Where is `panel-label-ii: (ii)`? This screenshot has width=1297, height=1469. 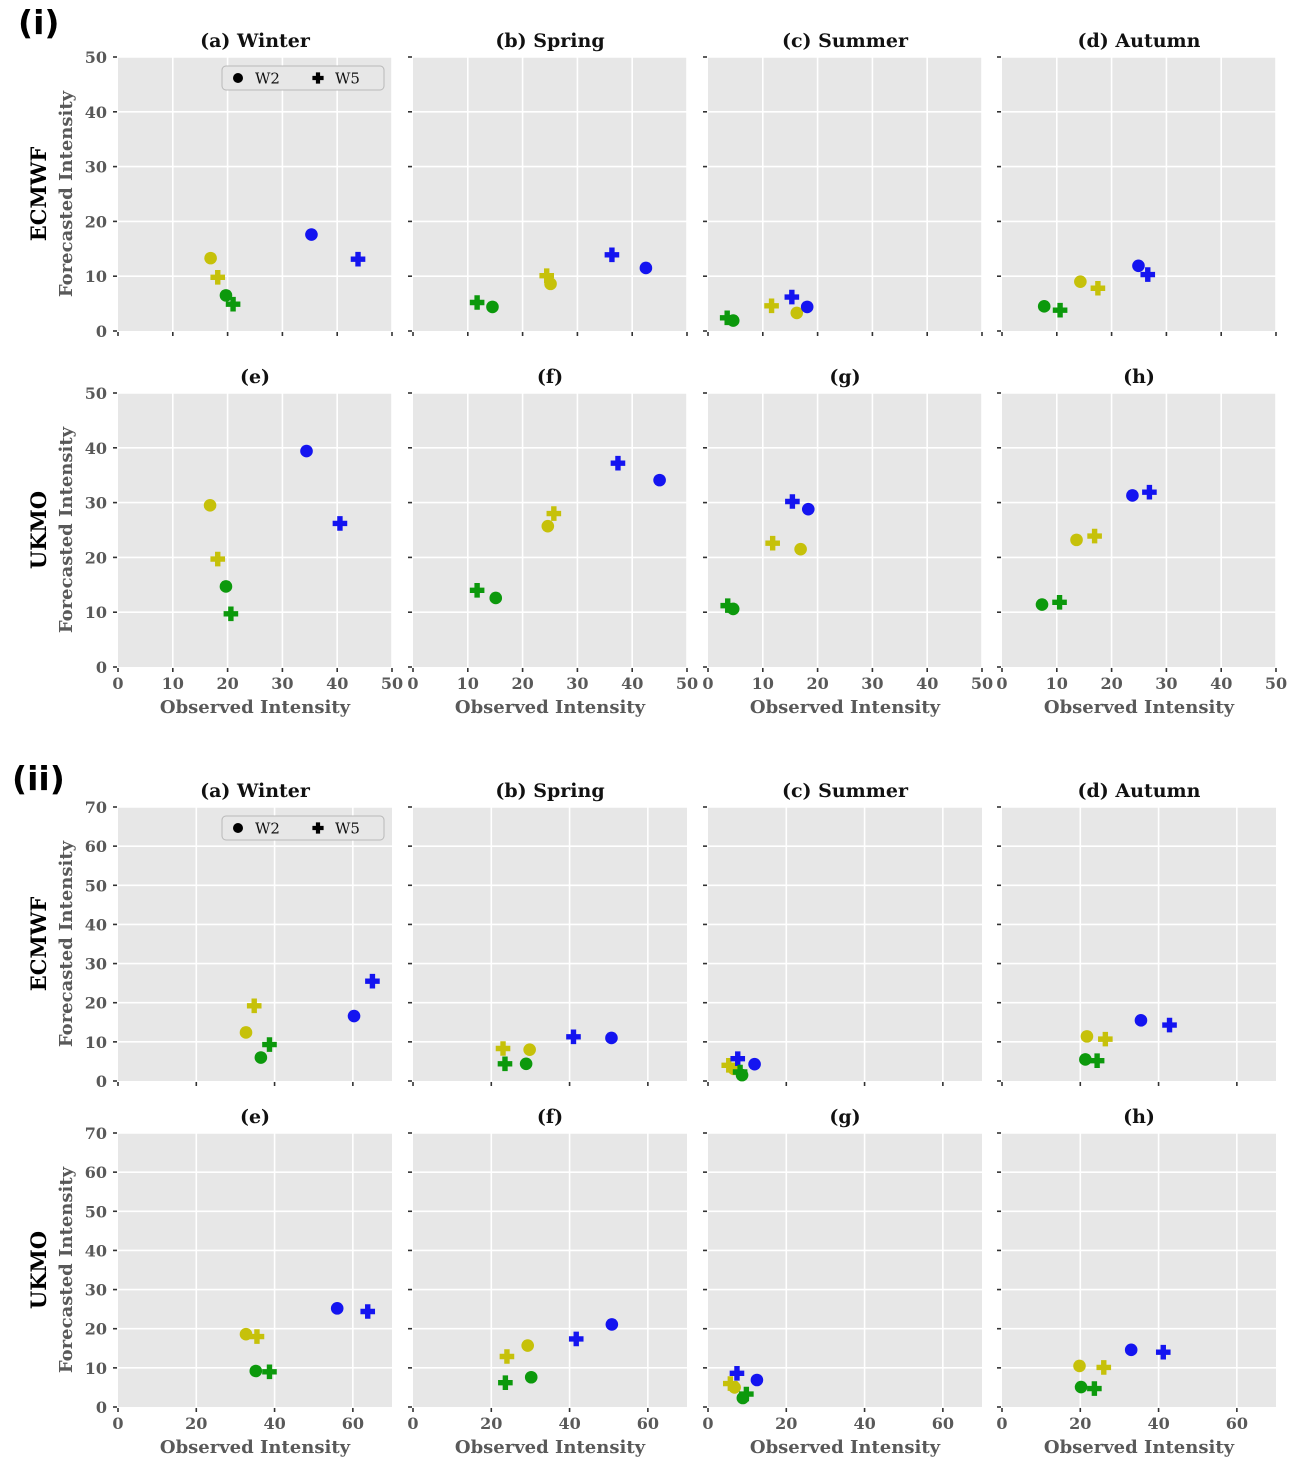 panel-label-ii: (ii) is located at coordinates (38, 778).